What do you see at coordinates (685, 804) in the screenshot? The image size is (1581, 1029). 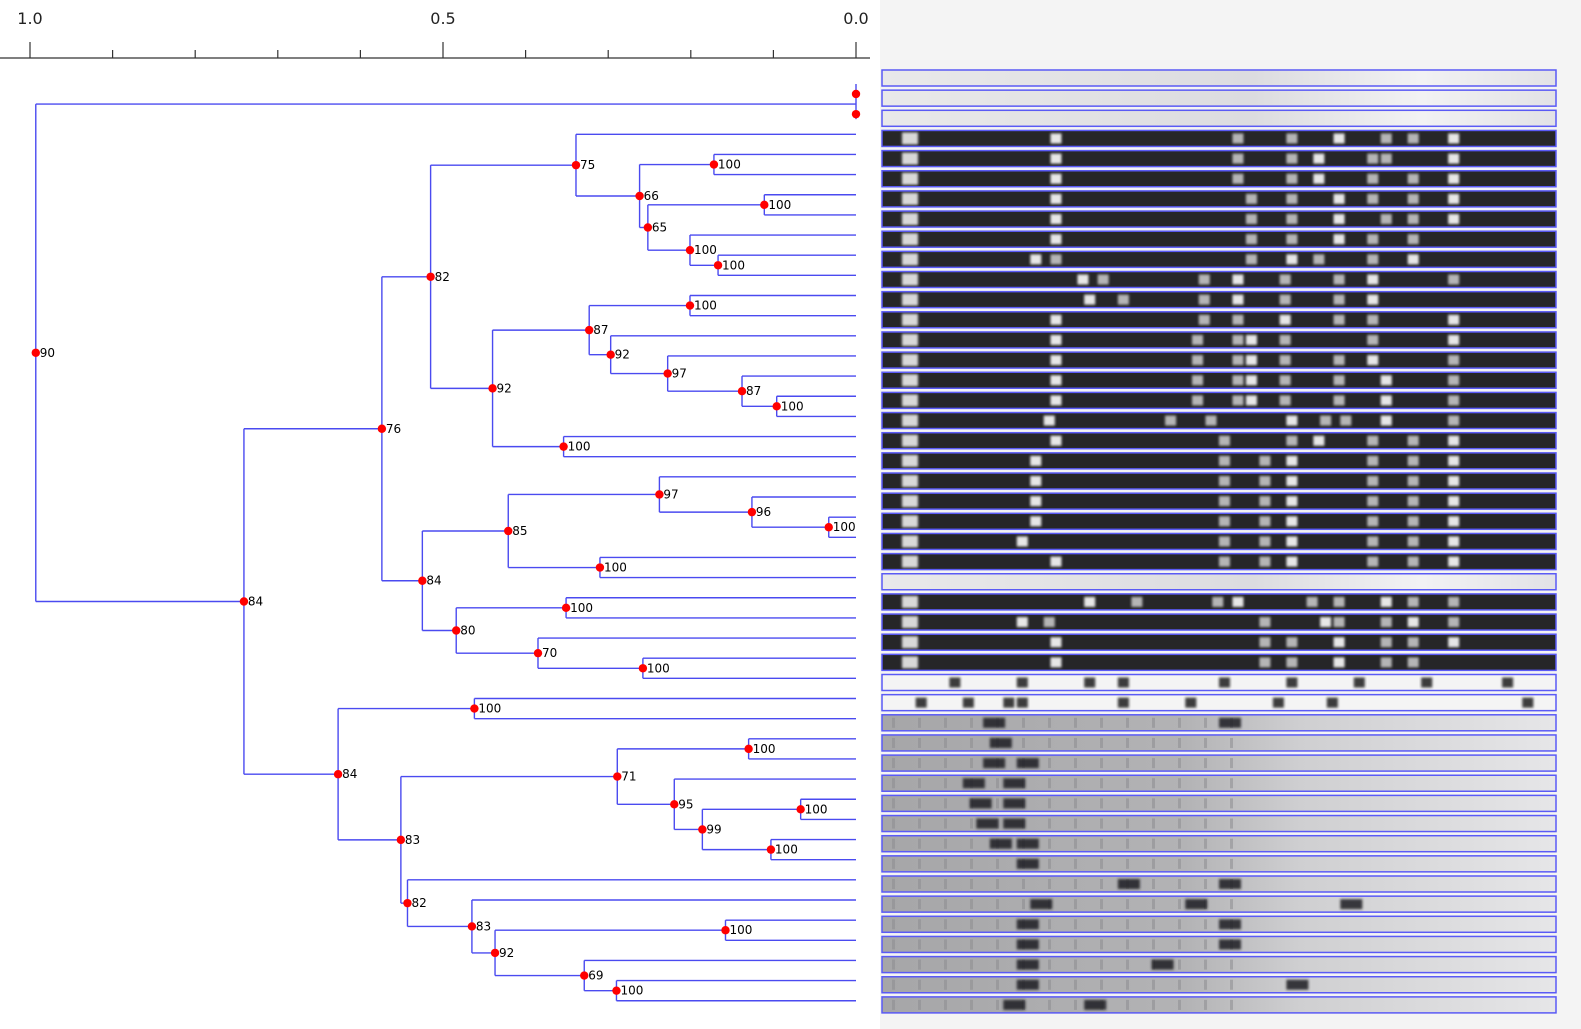 I see `bootstrap-label: 95` at bounding box center [685, 804].